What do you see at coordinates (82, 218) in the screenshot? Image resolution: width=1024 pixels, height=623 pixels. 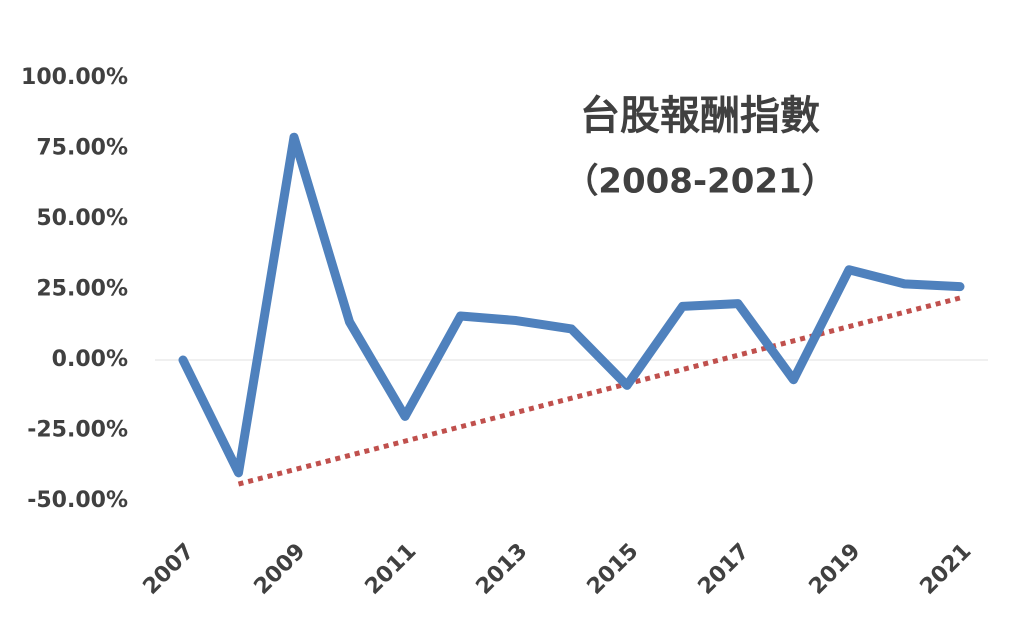 I see `y-tick-label: 50.00%` at bounding box center [82, 218].